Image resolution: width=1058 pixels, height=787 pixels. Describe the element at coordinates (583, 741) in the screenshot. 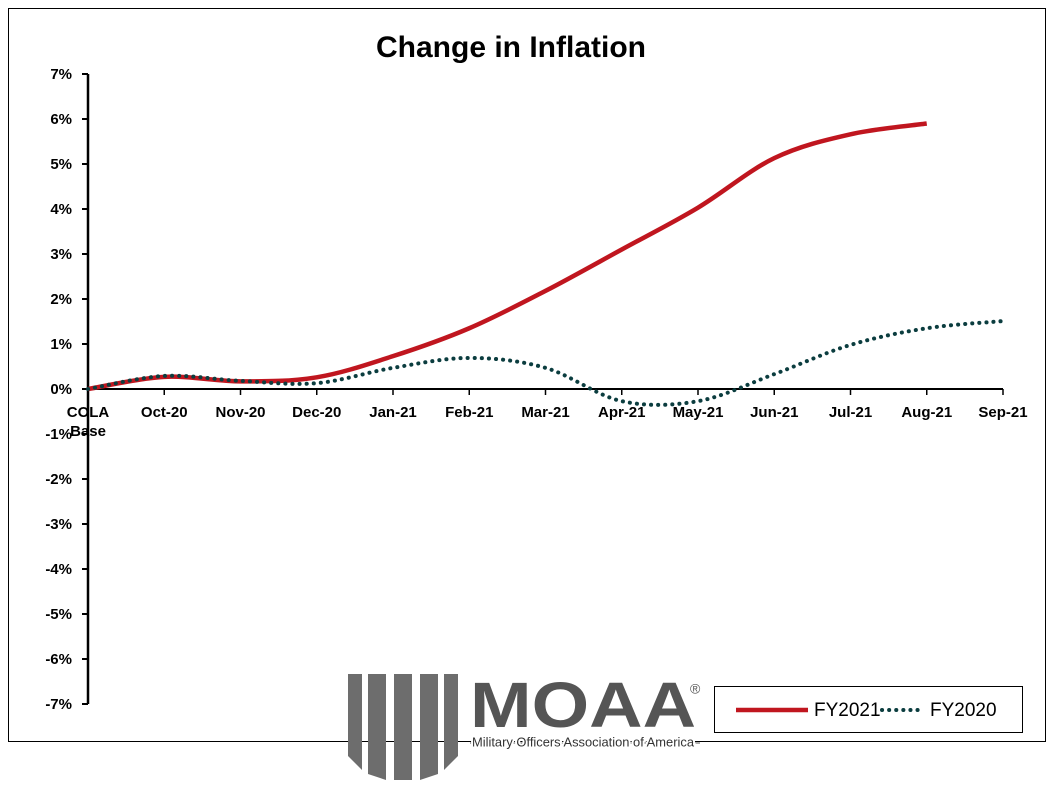

I see `logo-tagline: Military Officers Association of America` at that location.